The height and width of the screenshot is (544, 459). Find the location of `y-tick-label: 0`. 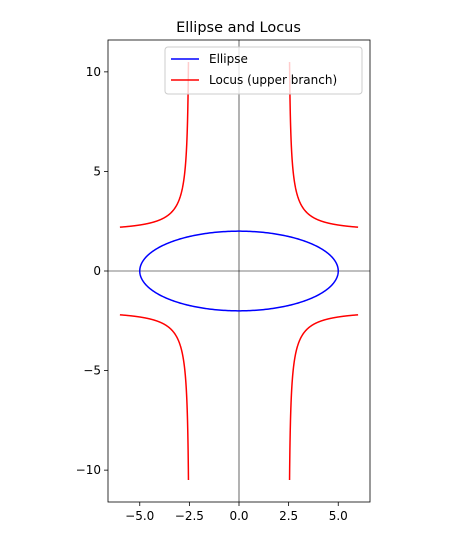

y-tick-label: 0 is located at coordinates (97, 271).